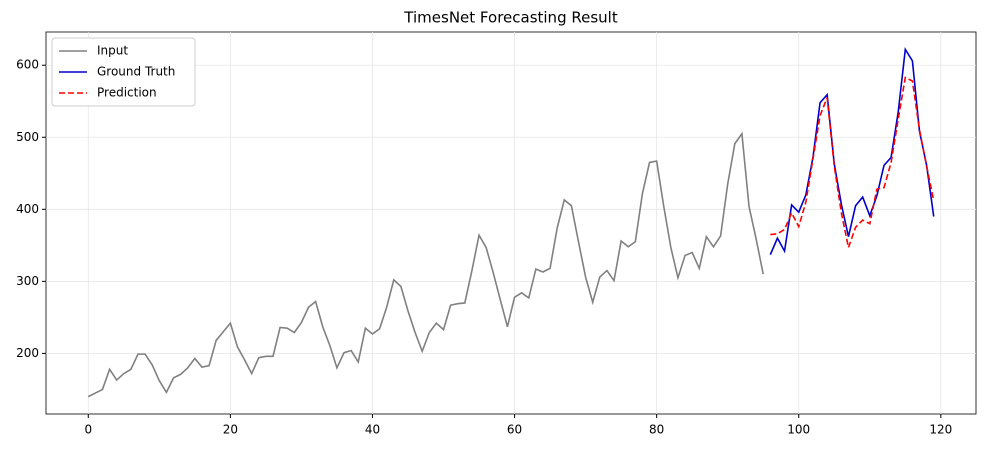 This screenshot has width=986, height=455. I want to click on y-tick-label: 600, so click(27, 65).